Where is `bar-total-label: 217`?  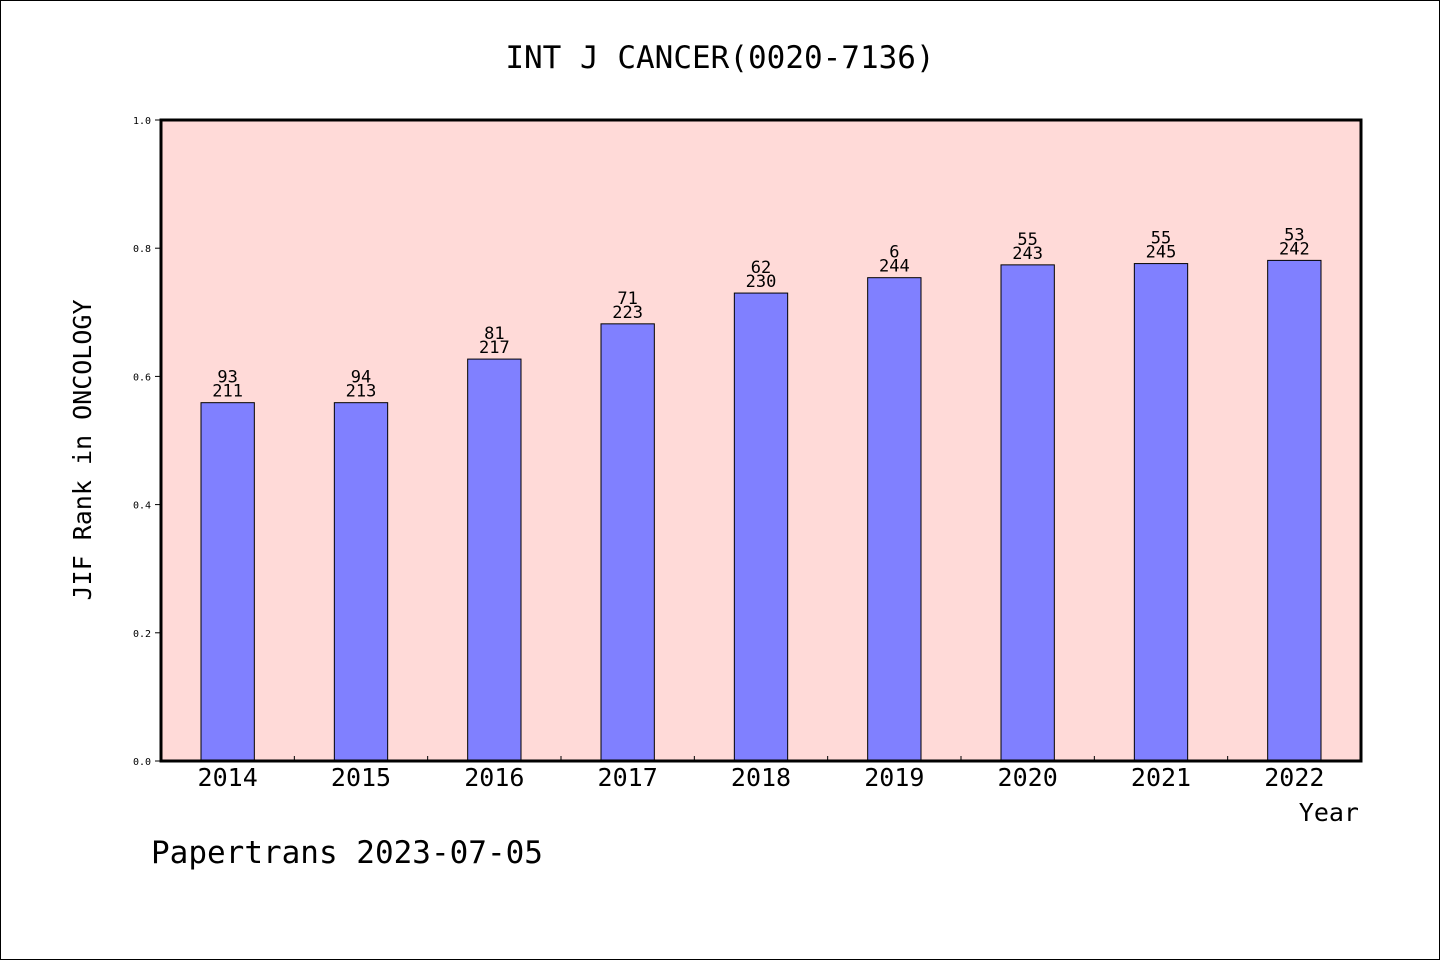
bar-total-label: 217 is located at coordinates (494, 348).